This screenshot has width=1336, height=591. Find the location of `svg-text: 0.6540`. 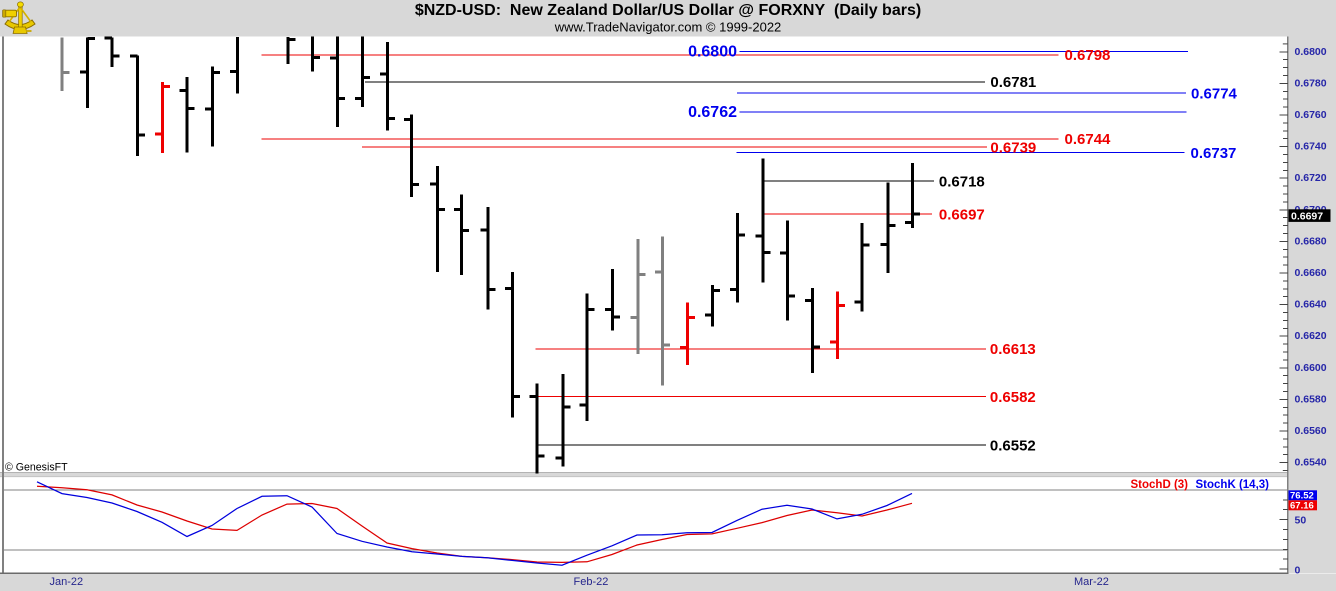

svg-text: 0.6540 is located at coordinates (1311, 463).